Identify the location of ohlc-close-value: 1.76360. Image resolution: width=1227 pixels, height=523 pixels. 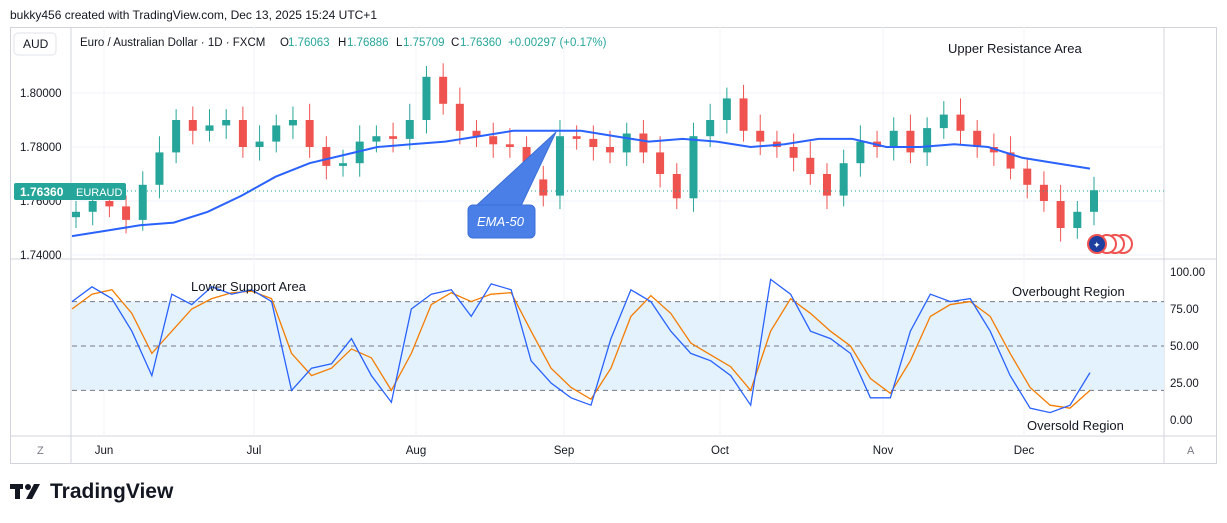
(481, 43).